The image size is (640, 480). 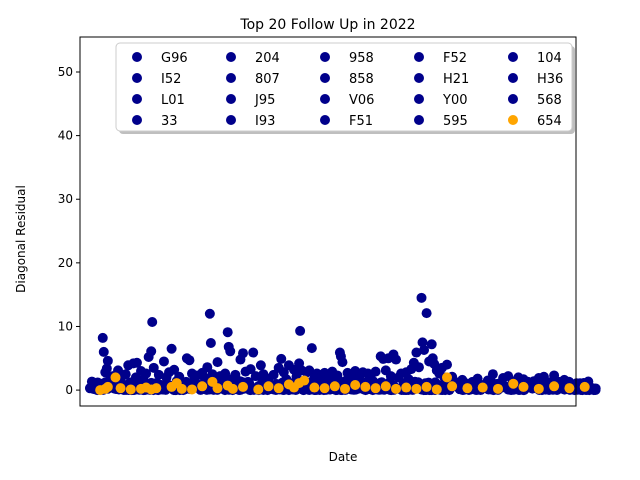 I want to click on legend-label: V06, so click(x=361, y=100).